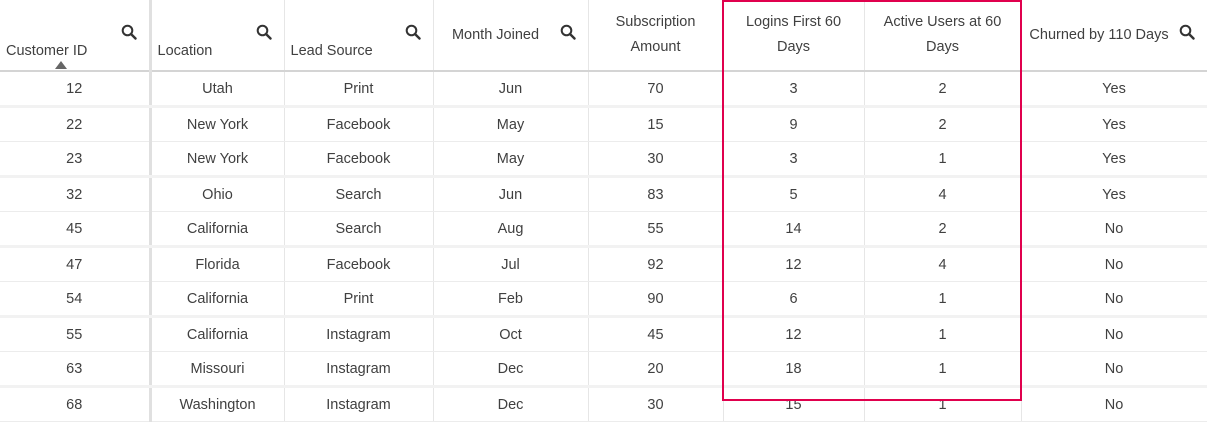 The image size is (1207, 422). Describe the element at coordinates (603, 299) in the screenshot. I see `table-row: 54 California Print Feb 90 6 1 No` at that location.